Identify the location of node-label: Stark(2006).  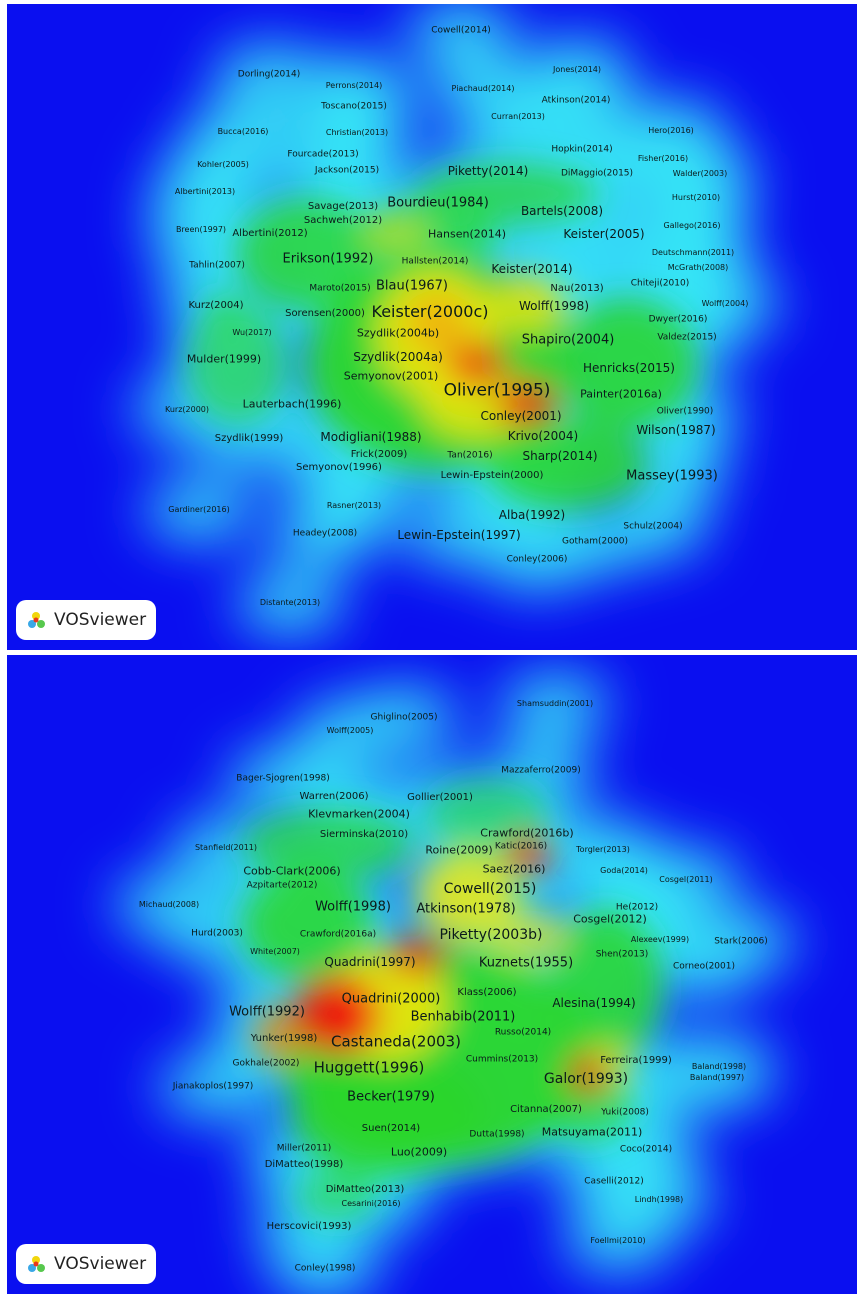
(741, 941).